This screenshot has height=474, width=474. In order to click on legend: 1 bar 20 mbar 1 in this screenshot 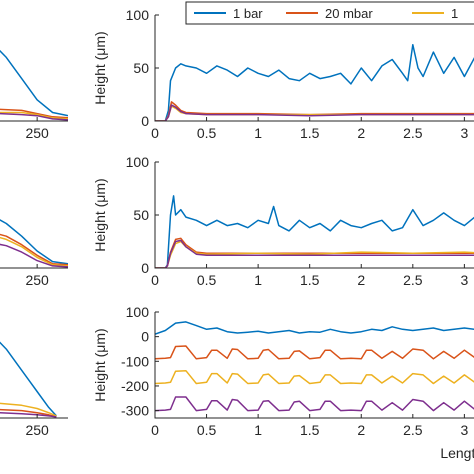, I will do `click(329, 13)`.